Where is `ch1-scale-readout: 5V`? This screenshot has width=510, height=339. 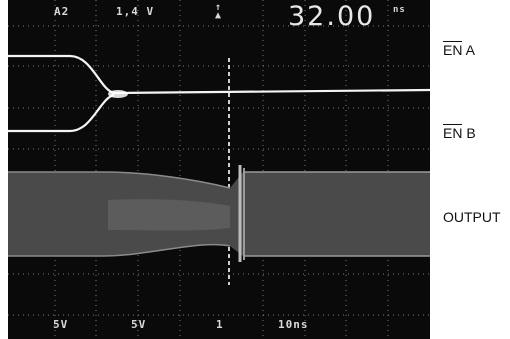 ch1-scale-readout: 5V is located at coordinates (61, 324).